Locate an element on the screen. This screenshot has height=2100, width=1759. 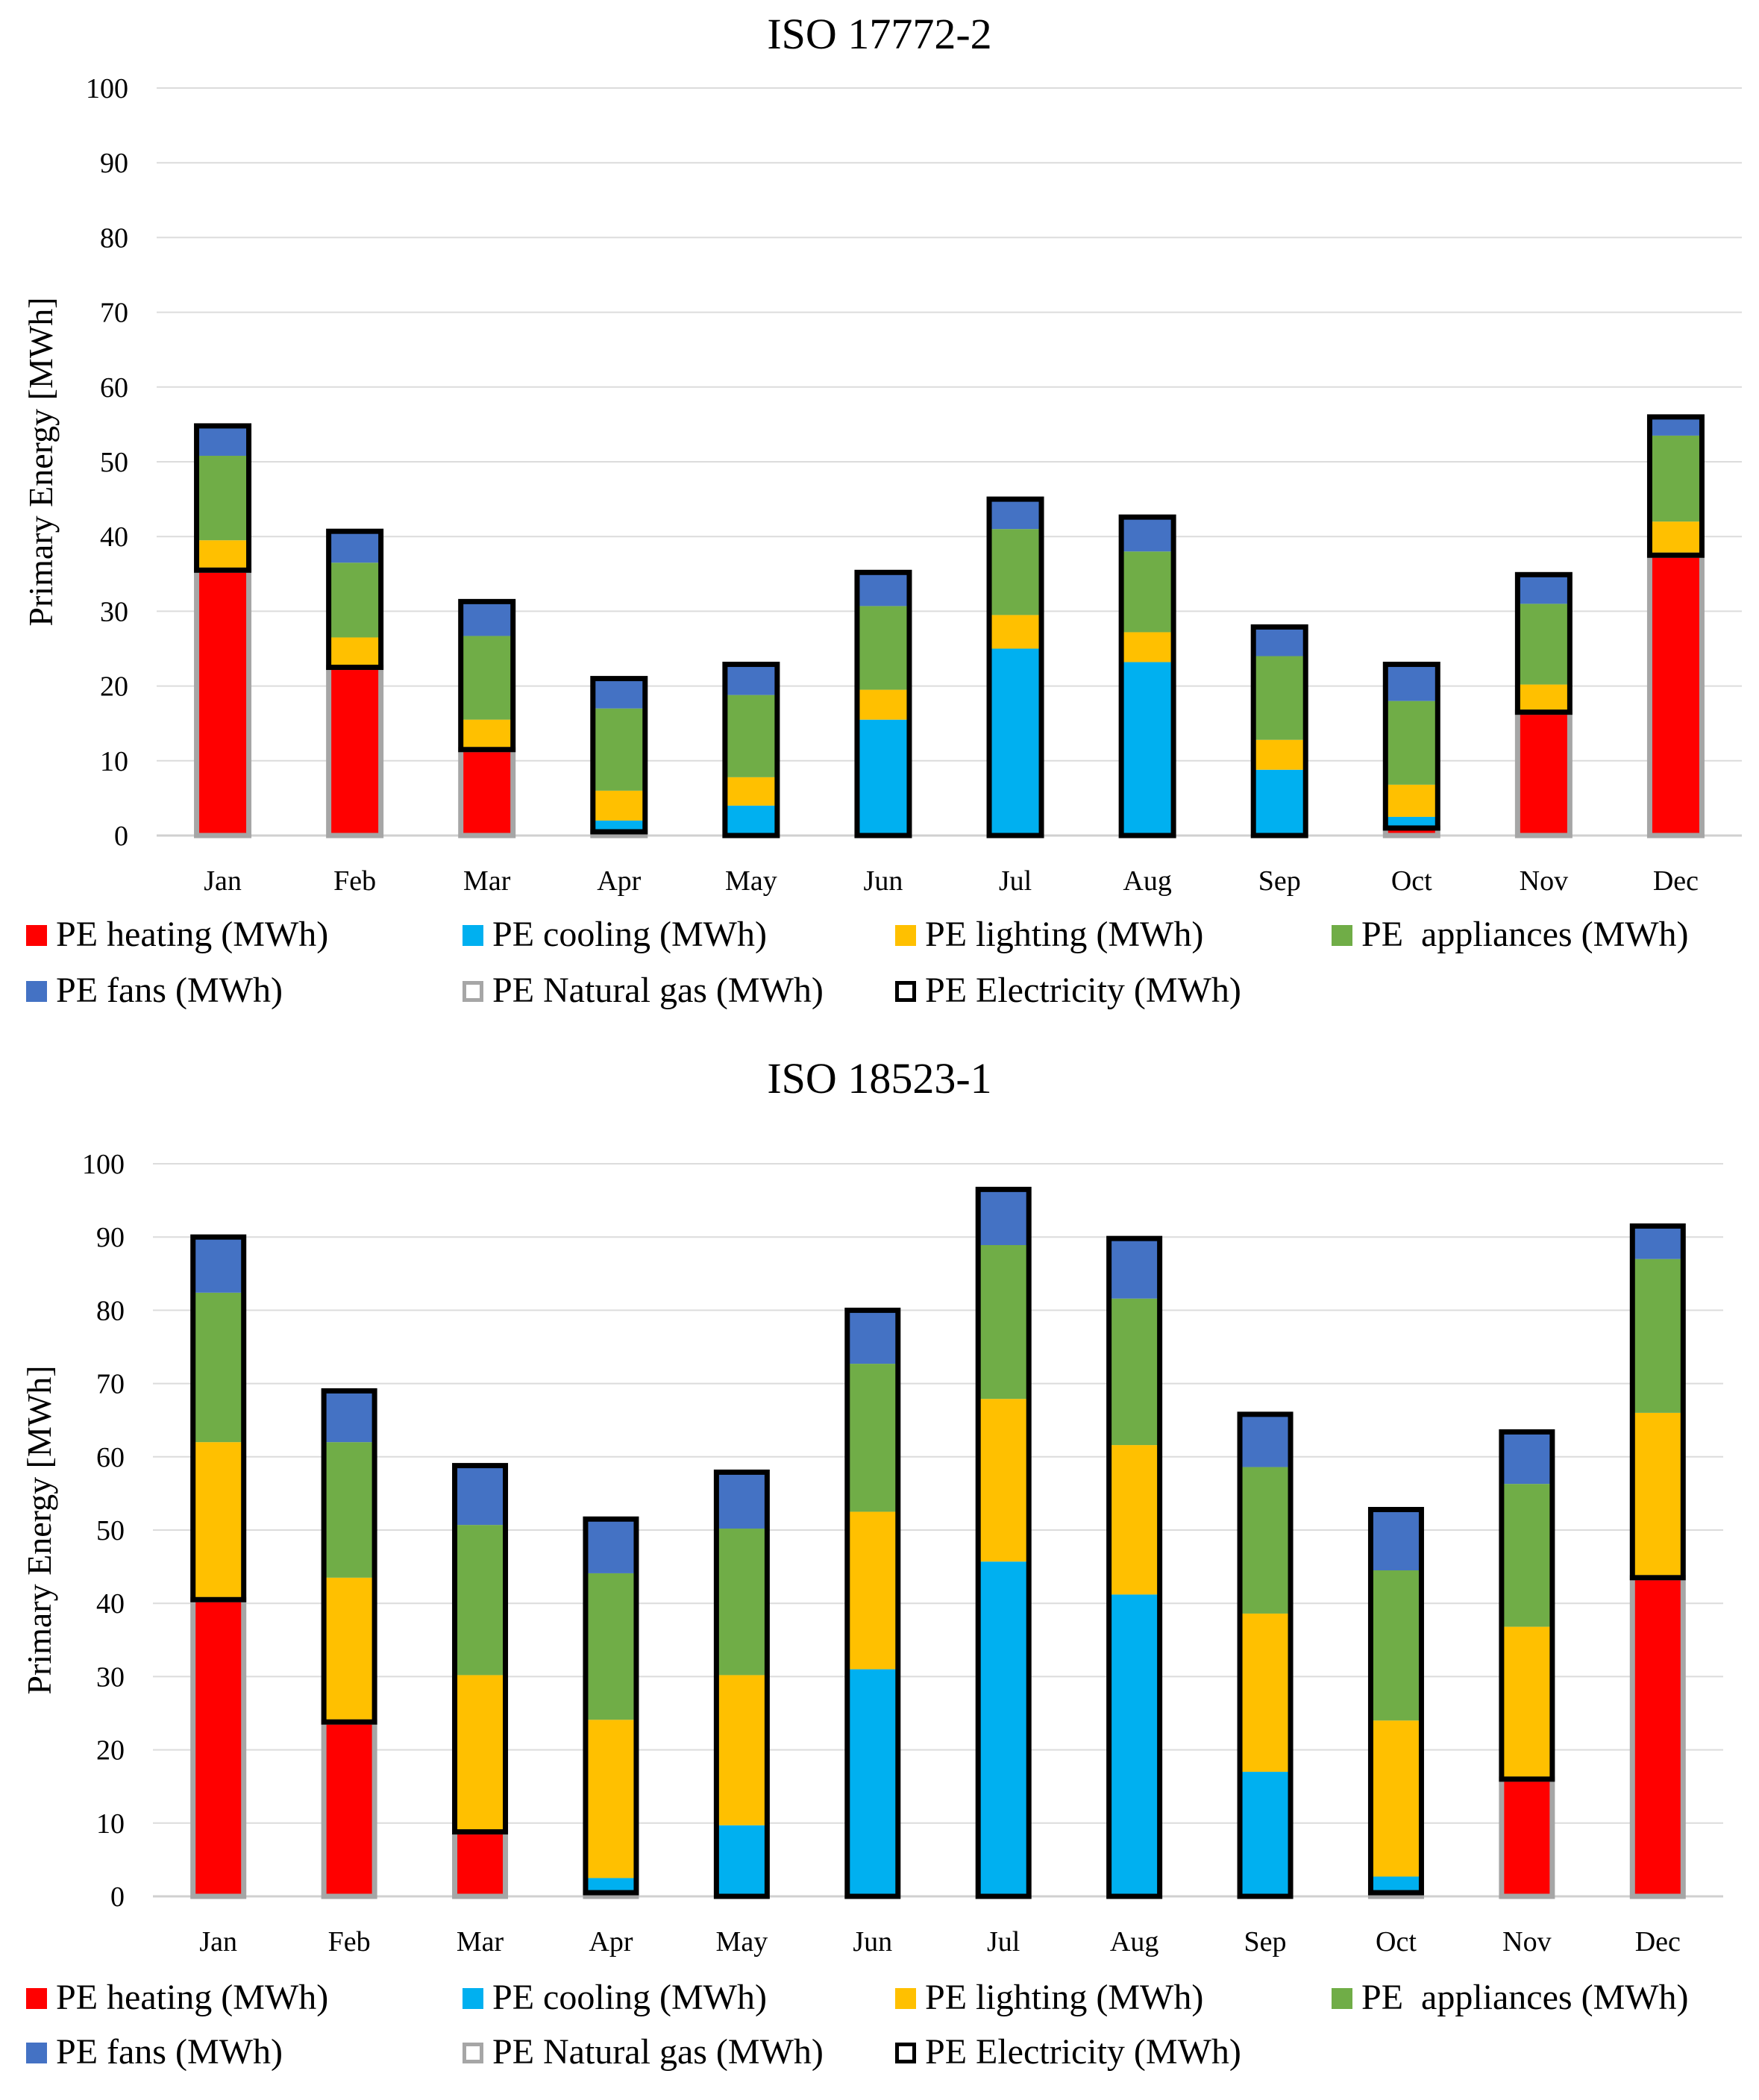
x-tick-label: Apr is located at coordinates (611, 1942).